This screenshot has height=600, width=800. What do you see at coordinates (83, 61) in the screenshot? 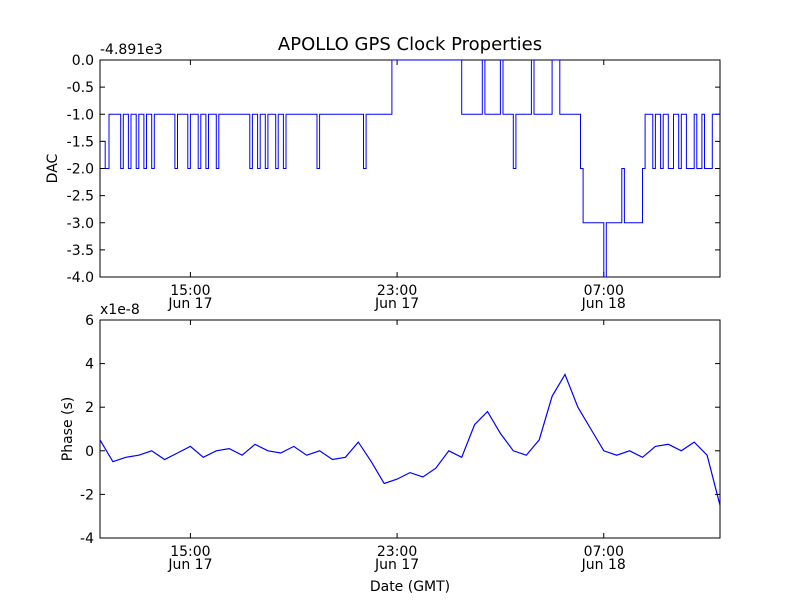
I see `dac-ytick-label: 0.0` at bounding box center [83, 61].